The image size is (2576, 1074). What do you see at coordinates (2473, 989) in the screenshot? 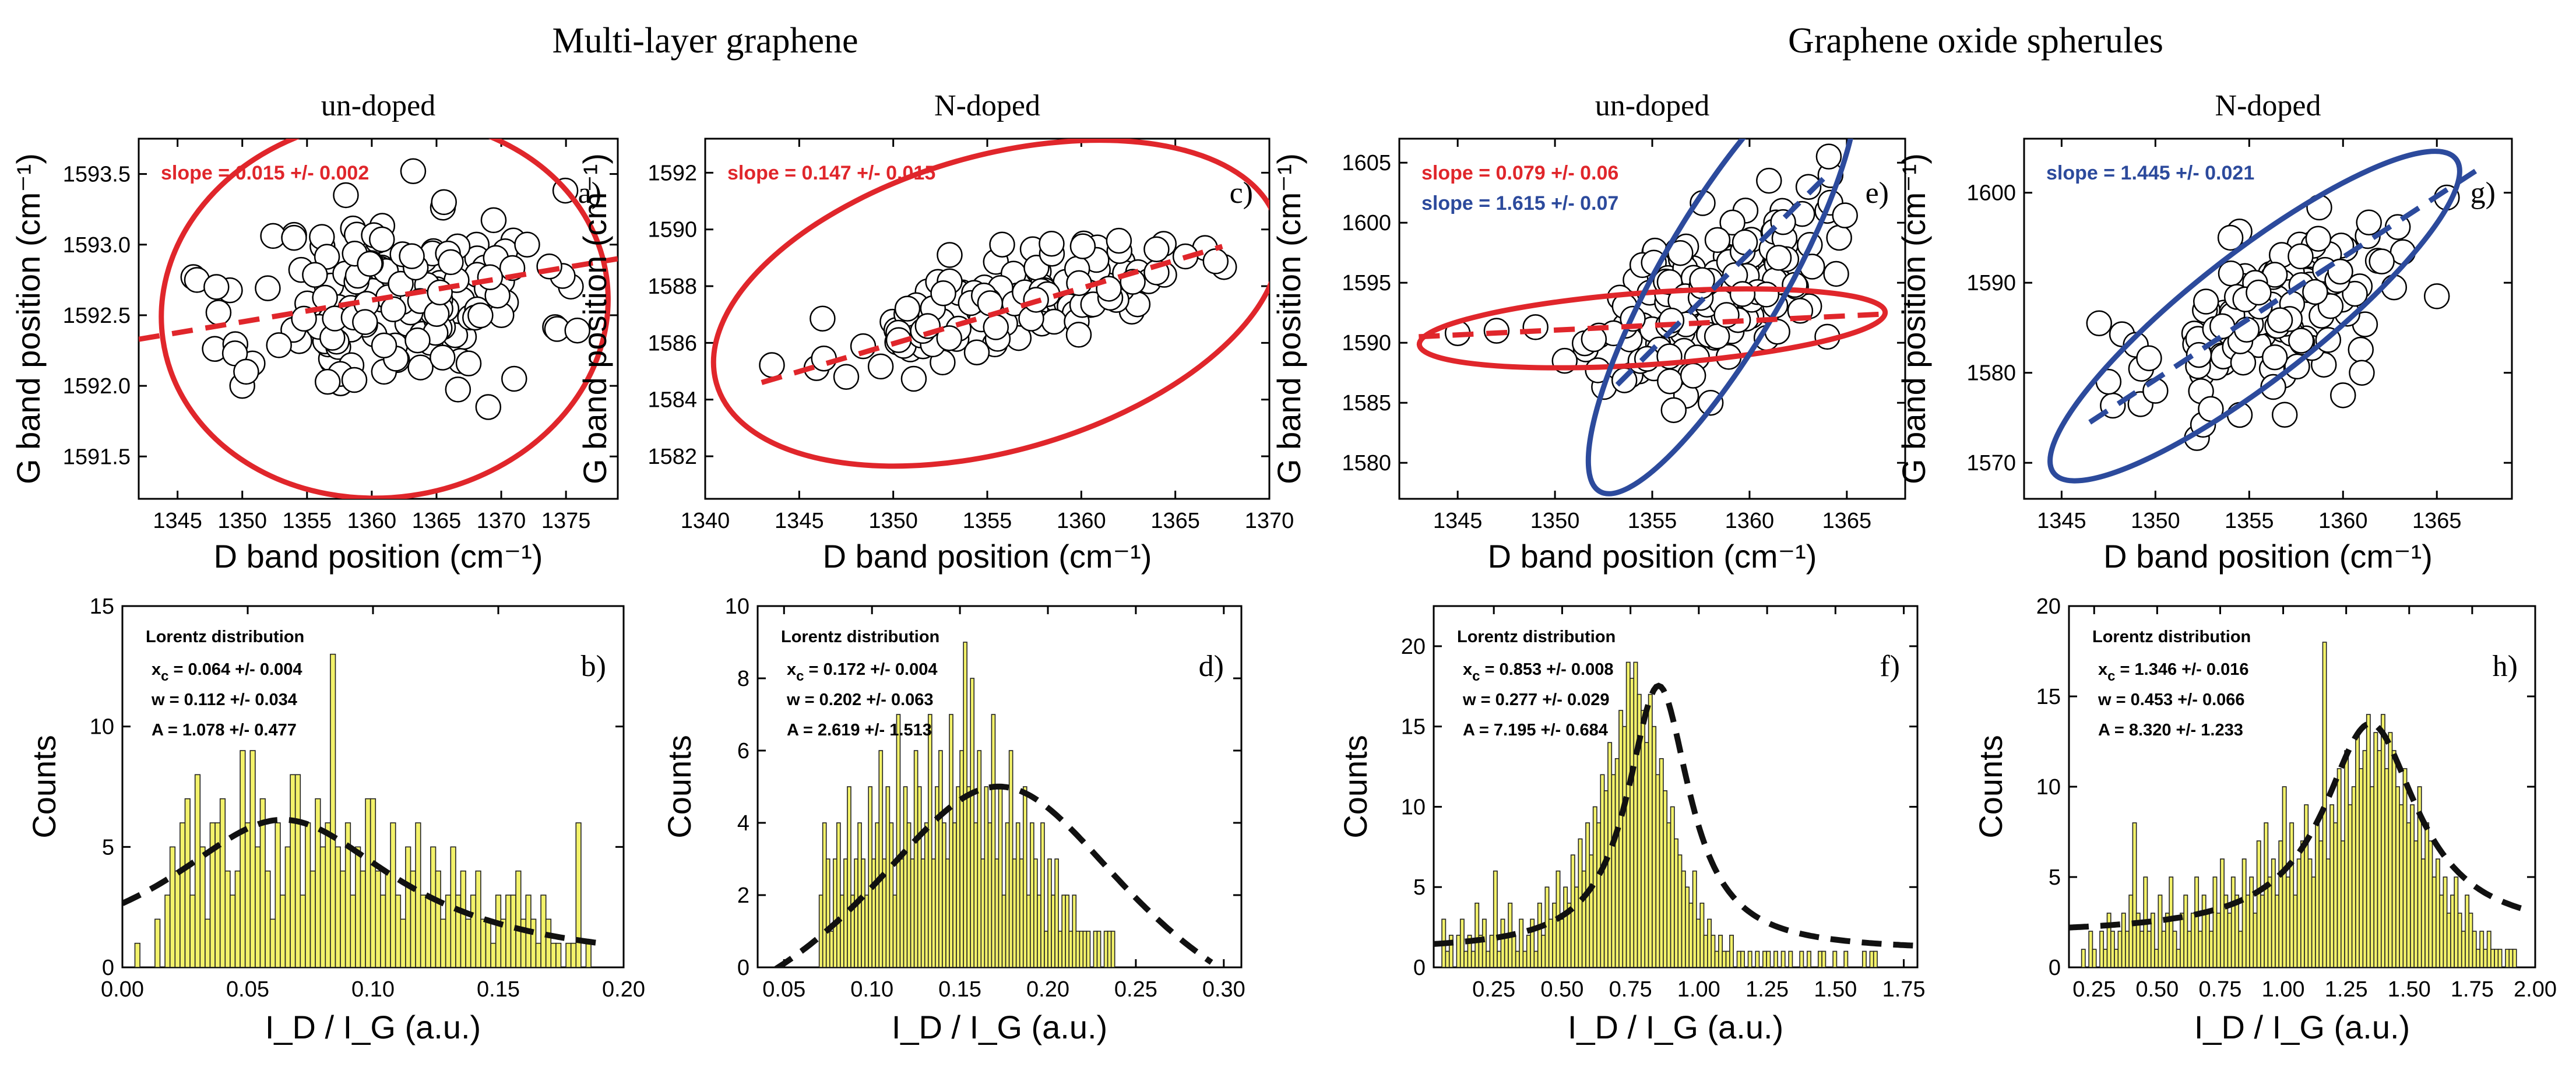
I see `x-tick-label: 1.75` at bounding box center [2473, 989].